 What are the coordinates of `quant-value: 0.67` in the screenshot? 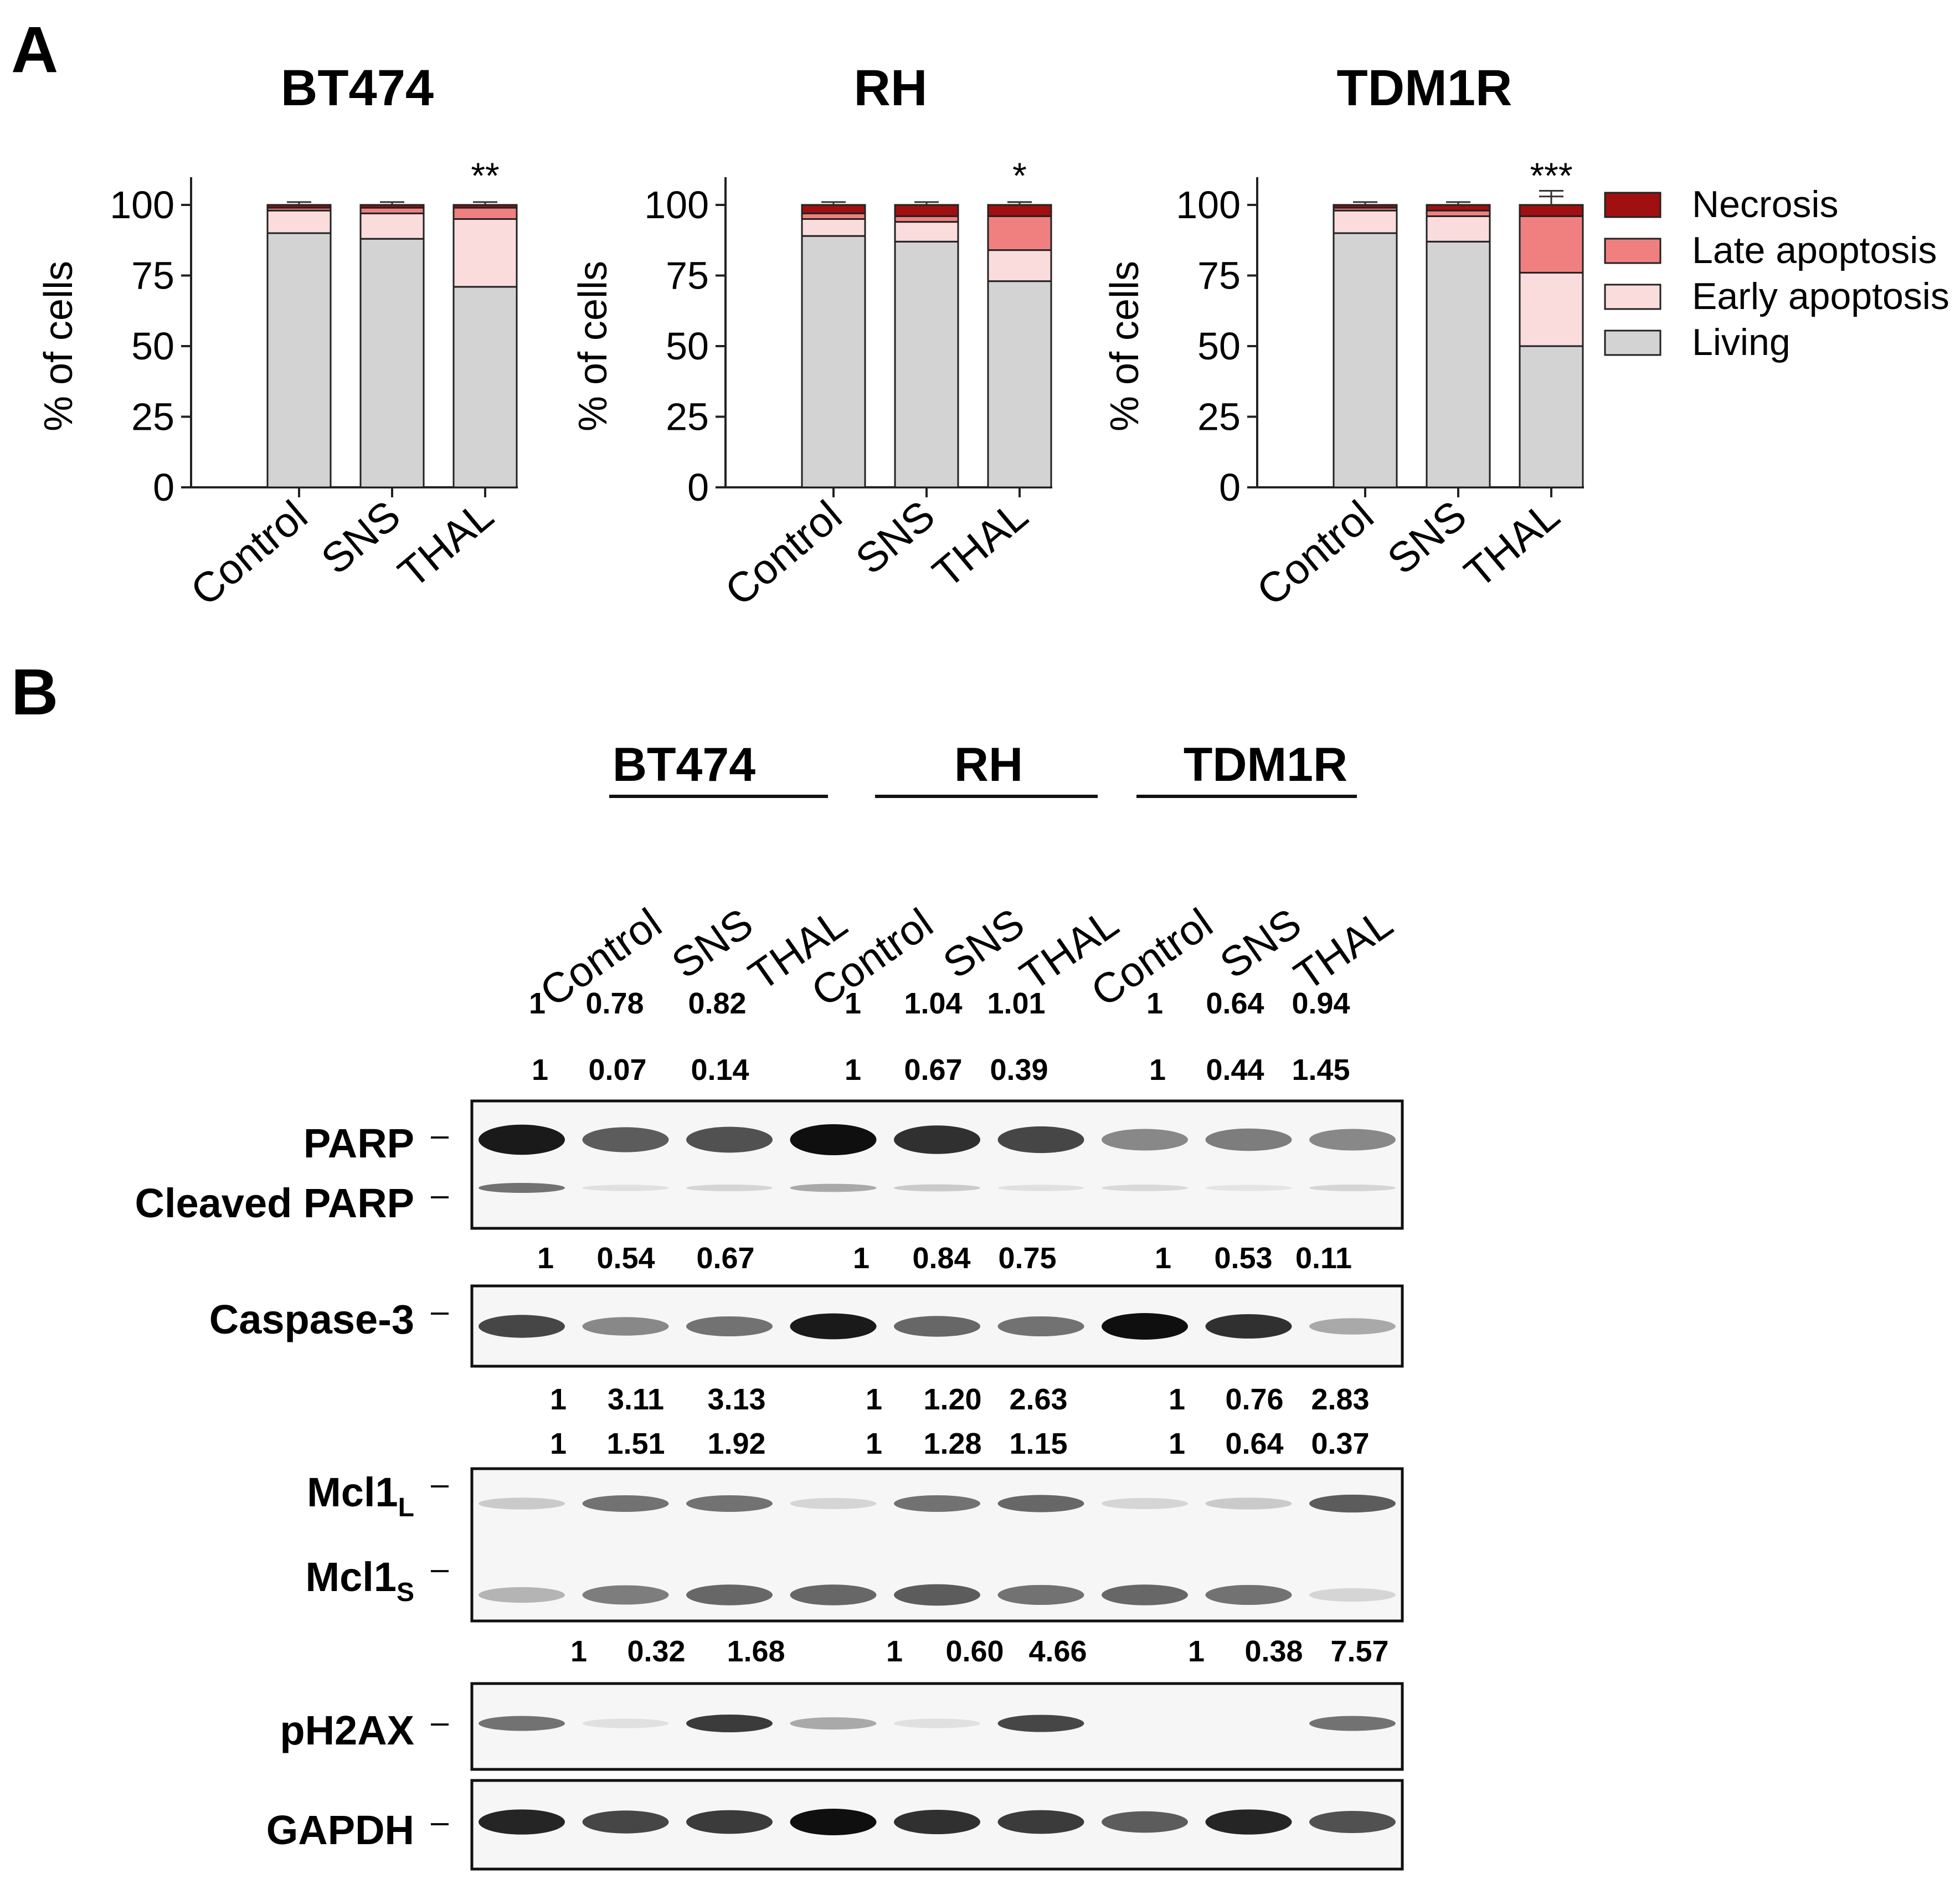 It's located at (933, 1070).